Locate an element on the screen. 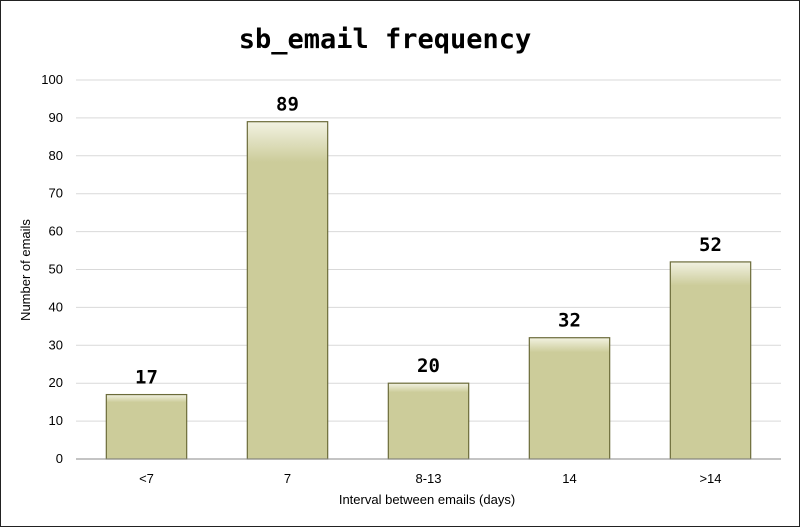 The width and height of the screenshot is (800, 527). y-axis-label: Number of emails is located at coordinates (25, 270).